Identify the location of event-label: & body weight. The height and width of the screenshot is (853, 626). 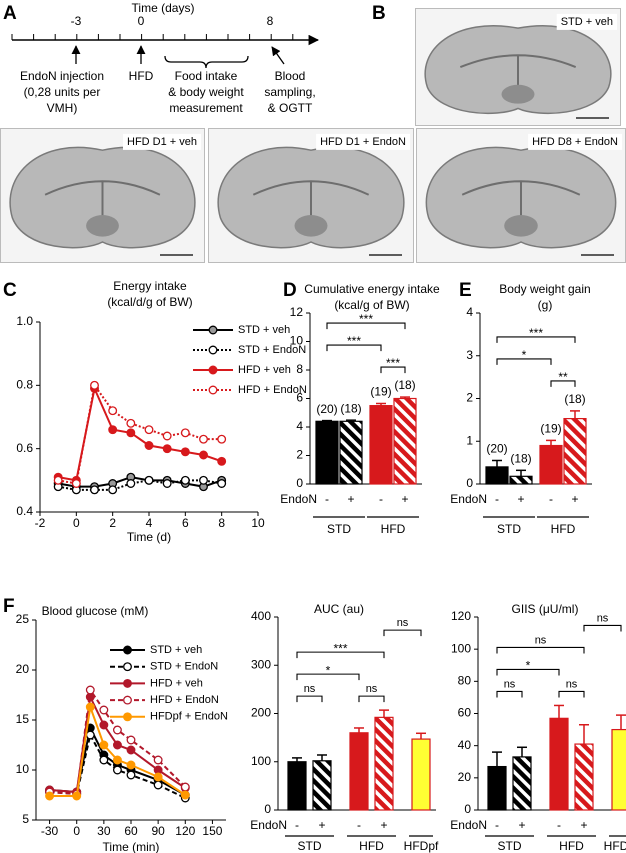
(206, 92).